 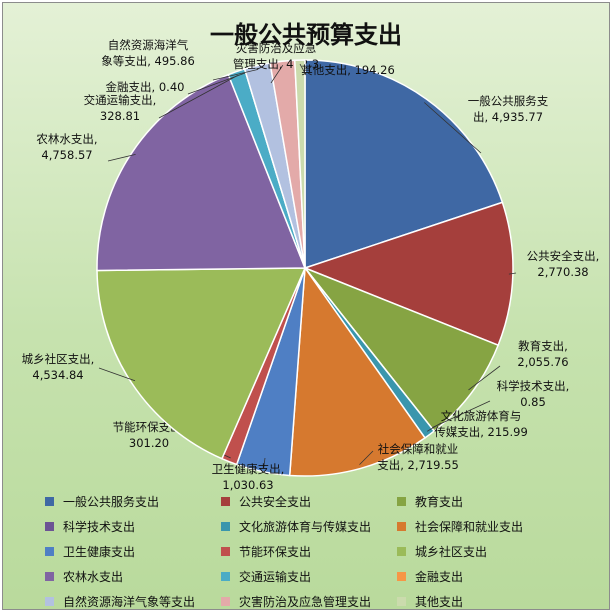 I want to click on chart-title: 一般公共预算支出, so click(x=306, y=35).